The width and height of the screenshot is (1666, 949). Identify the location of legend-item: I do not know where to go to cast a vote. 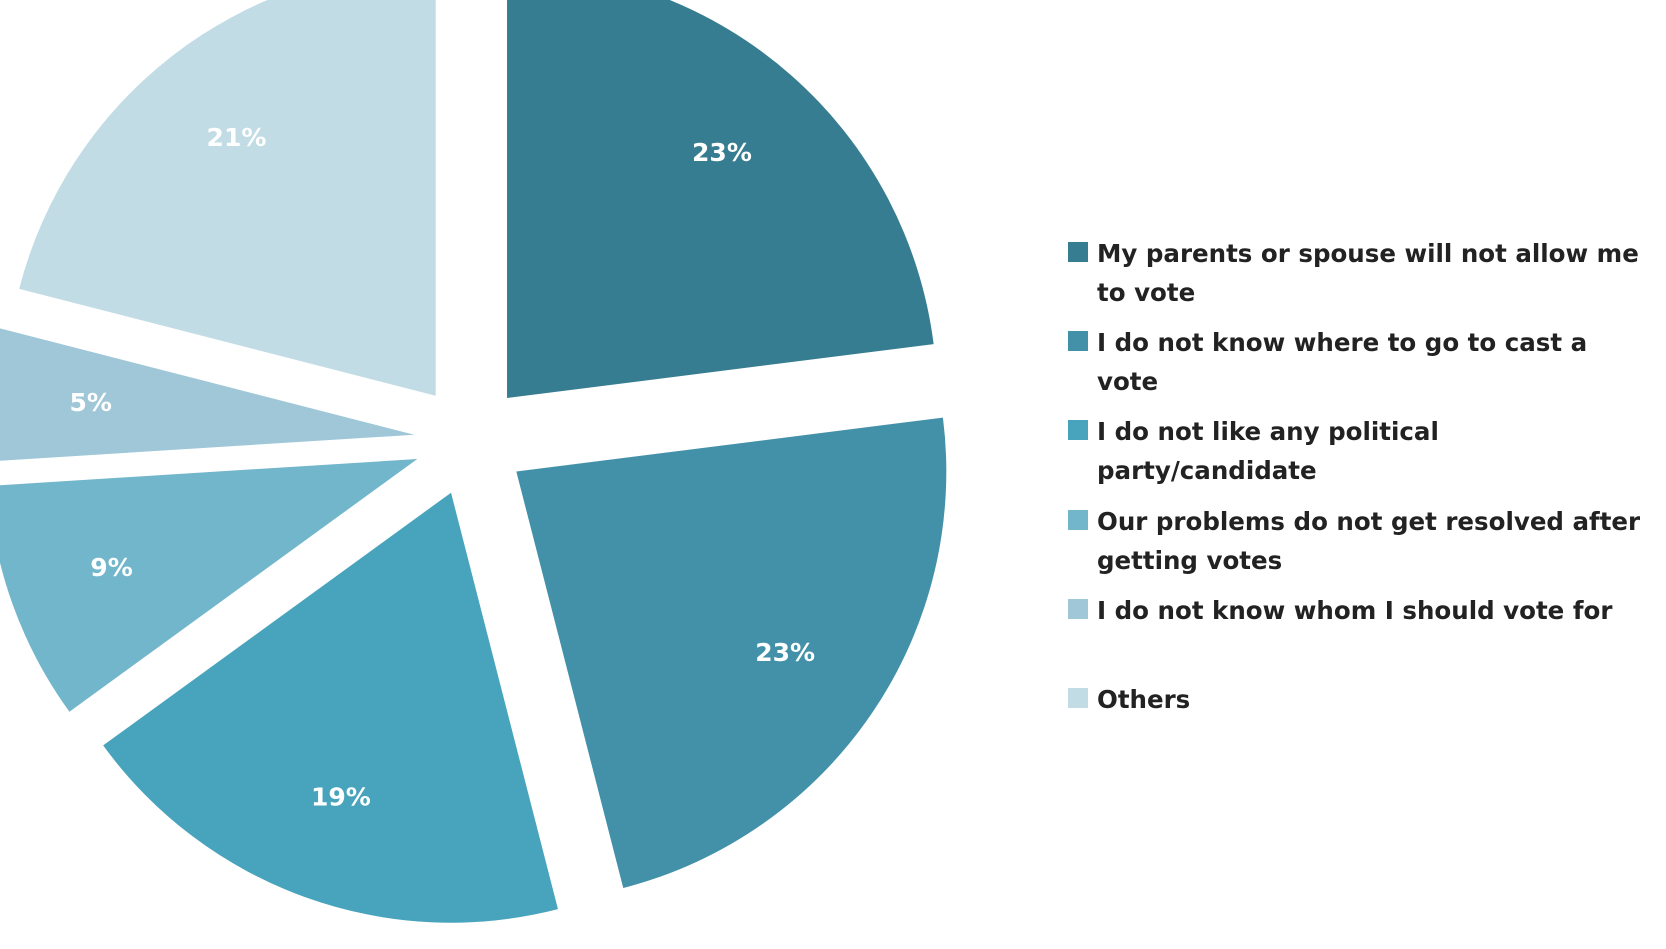
(1363, 362).